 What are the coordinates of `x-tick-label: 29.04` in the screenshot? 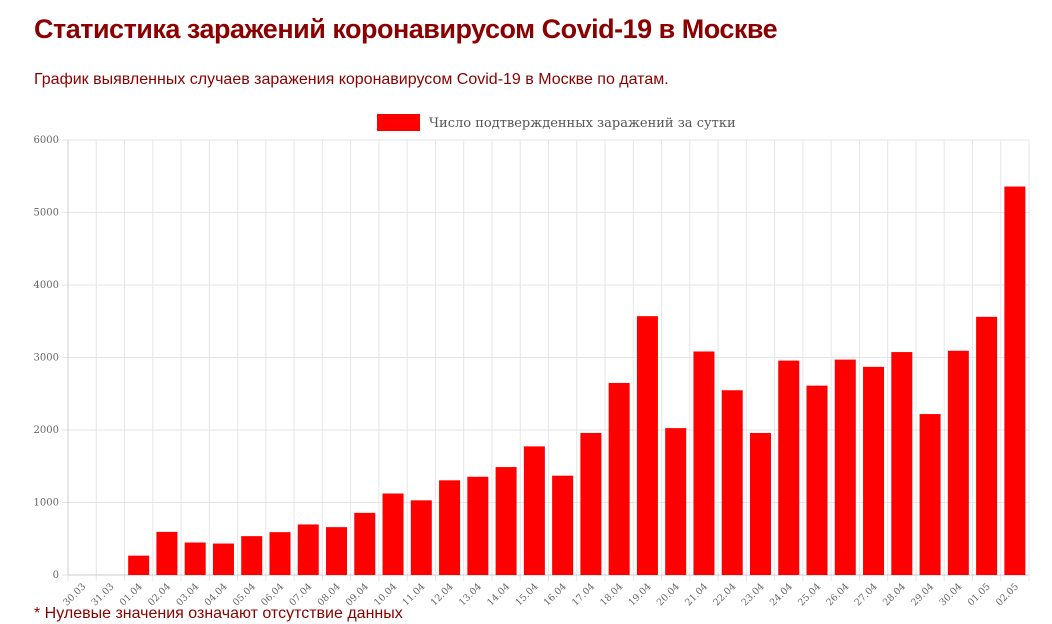 It's located at (922, 594).